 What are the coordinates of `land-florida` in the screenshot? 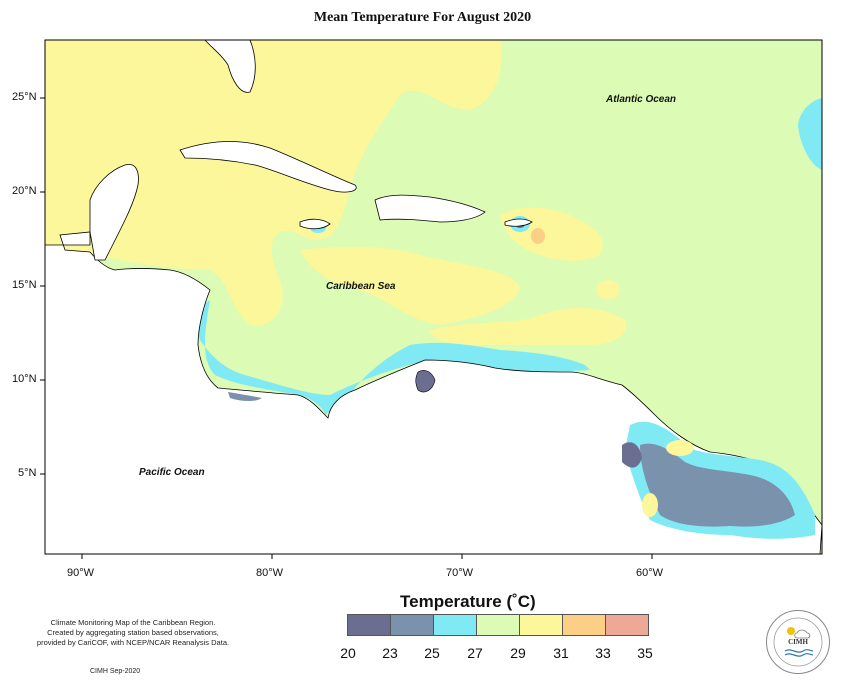 It's located at (230, 66).